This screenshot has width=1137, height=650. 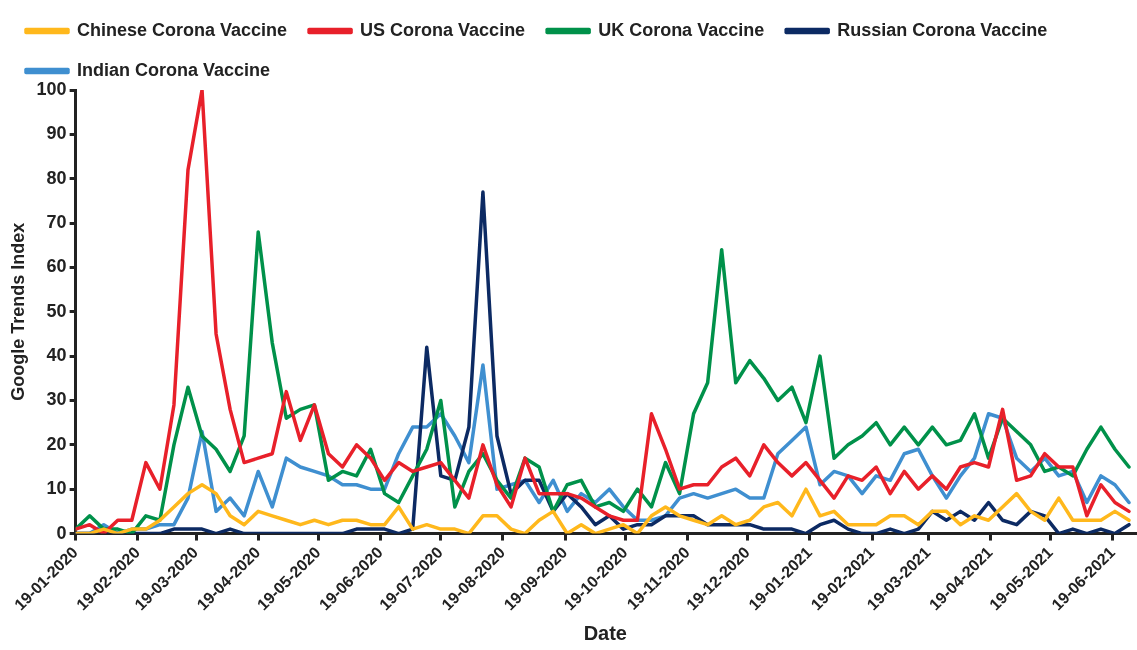 What do you see at coordinates (56, 488) in the screenshot?
I see `y-tick-label: 10` at bounding box center [56, 488].